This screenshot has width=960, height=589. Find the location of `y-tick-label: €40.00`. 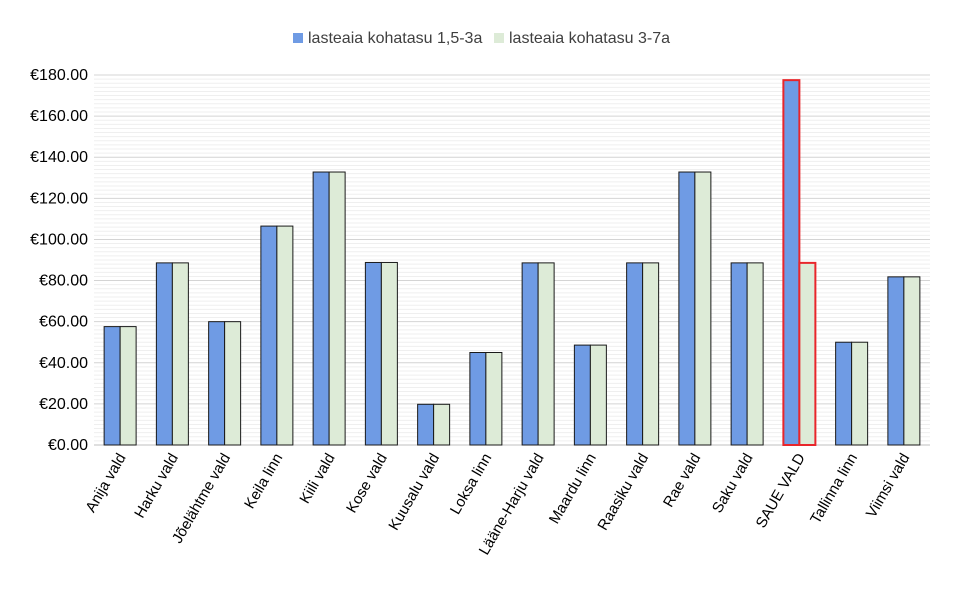

y-tick-label: €40.00 is located at coordinates (63, 363).